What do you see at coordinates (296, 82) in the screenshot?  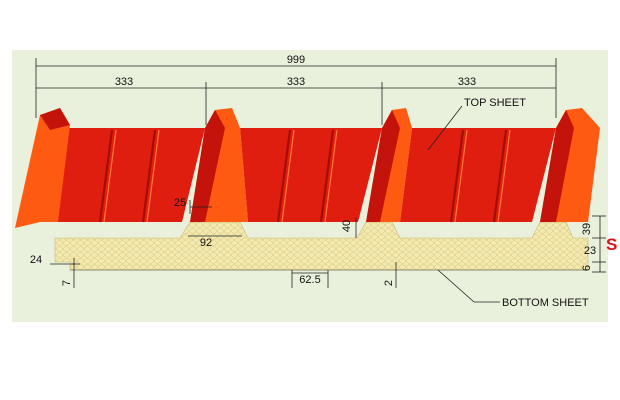 I see `dim-pitch-2: 333` at bounding box center [296, 82].